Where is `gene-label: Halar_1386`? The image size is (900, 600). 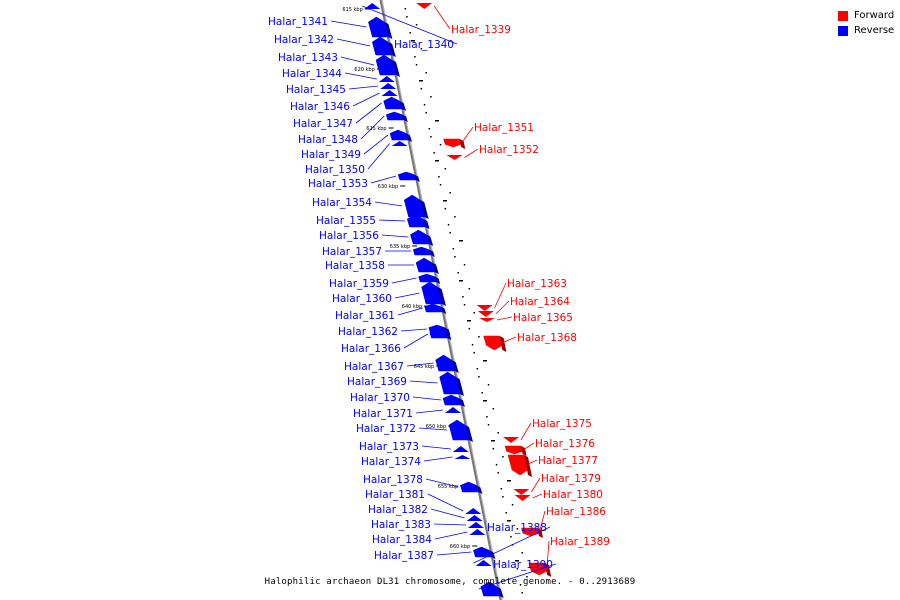
gene-label: Halar_1386 is located at coordinates (576, 512).